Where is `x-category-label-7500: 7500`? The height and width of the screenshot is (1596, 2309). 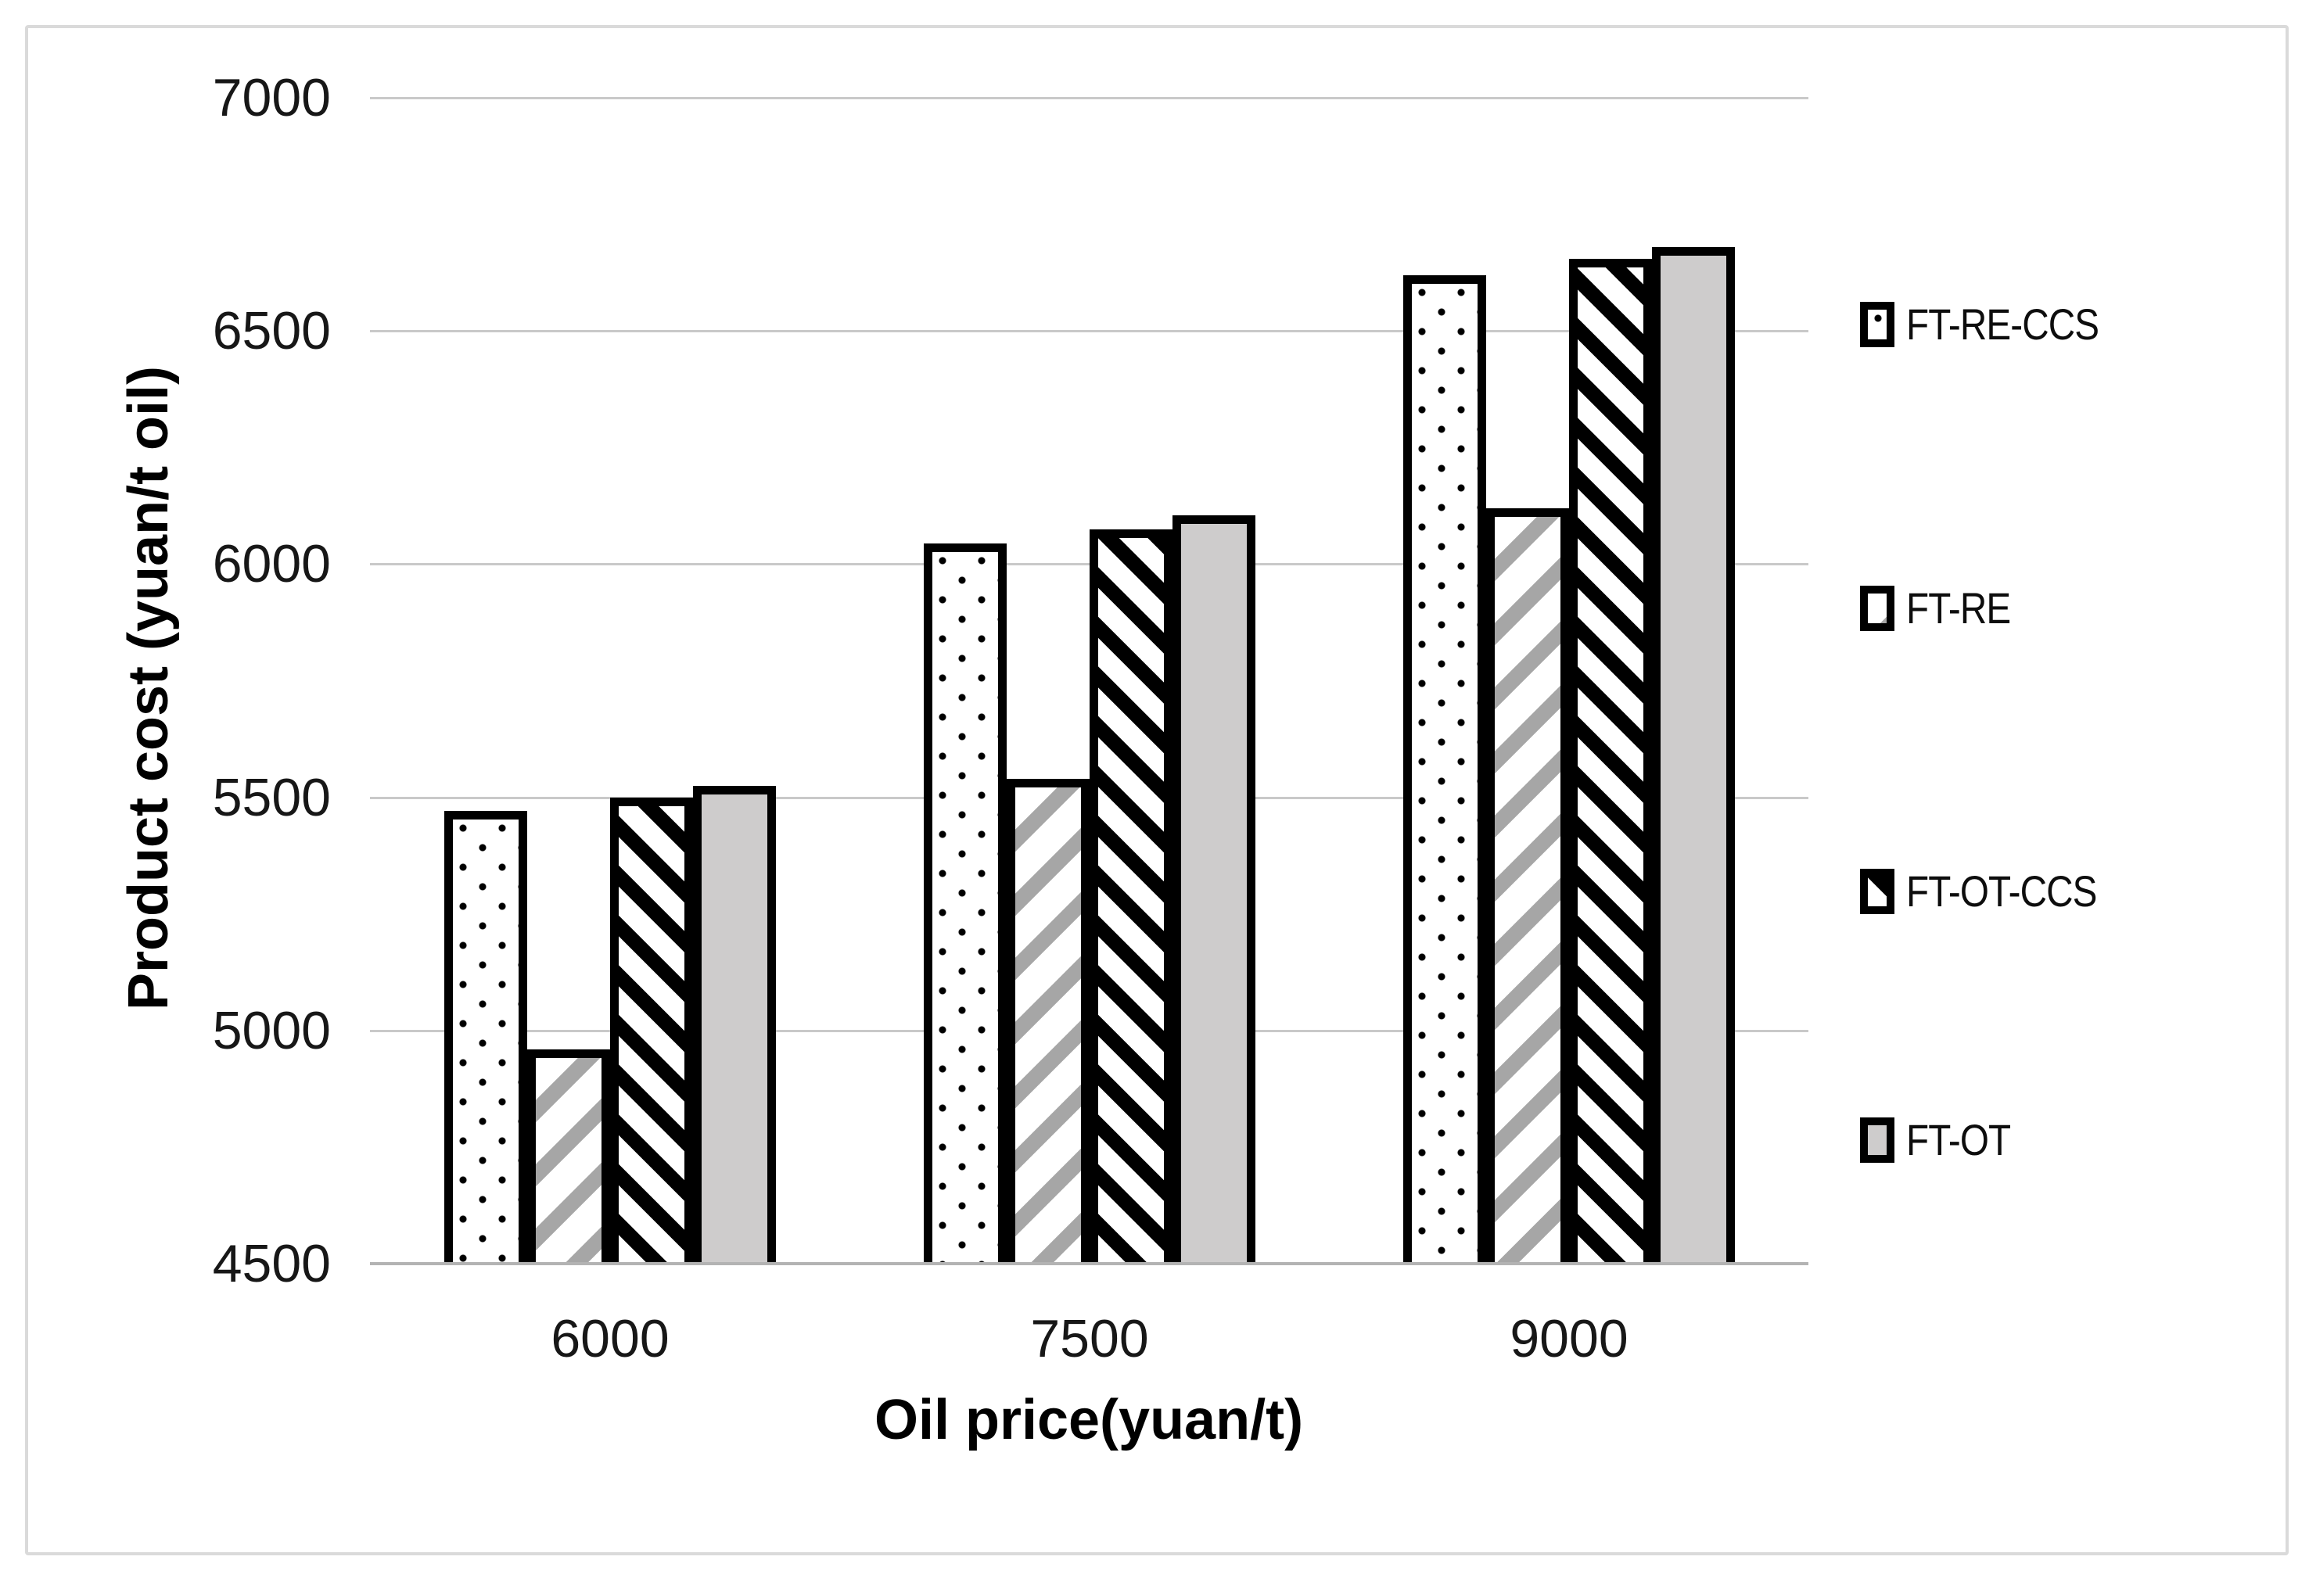
x-category-label-7500: 7500 is located at coordinates (1090, 1338).